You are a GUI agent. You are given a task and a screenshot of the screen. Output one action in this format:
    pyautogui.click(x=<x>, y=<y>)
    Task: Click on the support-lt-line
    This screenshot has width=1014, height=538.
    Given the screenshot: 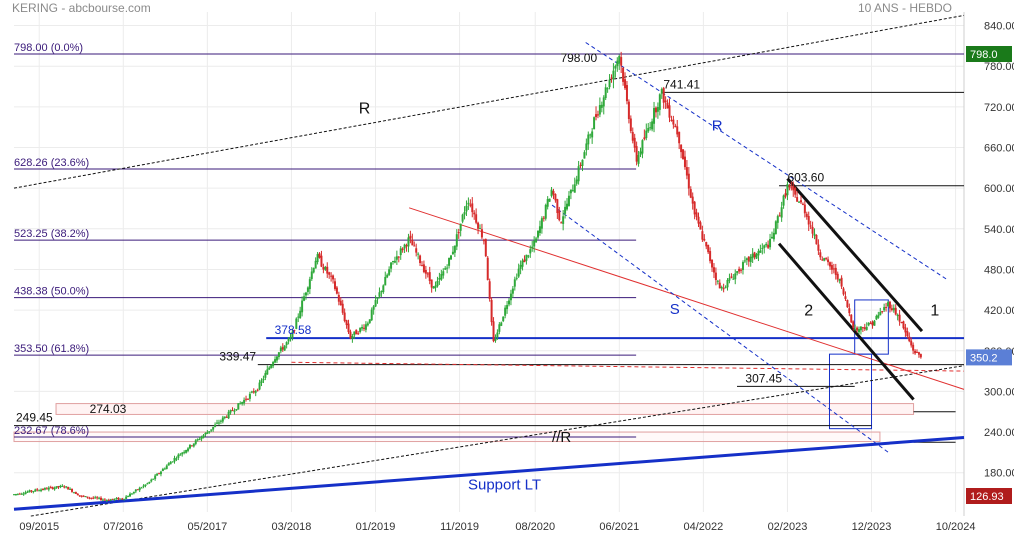 What is the action you would take?
    pyautogui.click(x=489, y=473)
    